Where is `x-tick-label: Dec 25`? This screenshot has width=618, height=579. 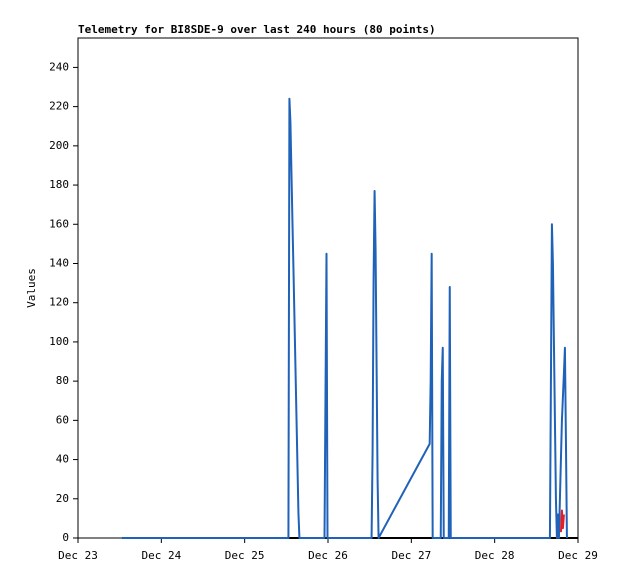
x-tick-label: Dec 25 is located at coordinates (245, 555).